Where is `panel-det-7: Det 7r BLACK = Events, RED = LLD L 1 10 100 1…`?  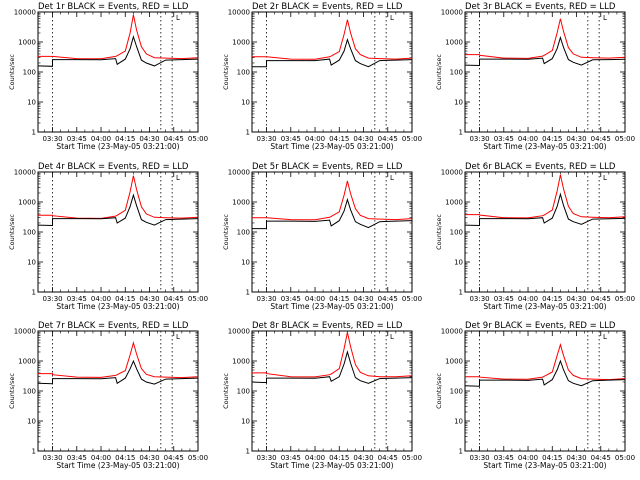 panel-det-7: Det 7r BLACK = Events, RED = LLD L 1 10 100 1… is located at coordinates (108, 395).